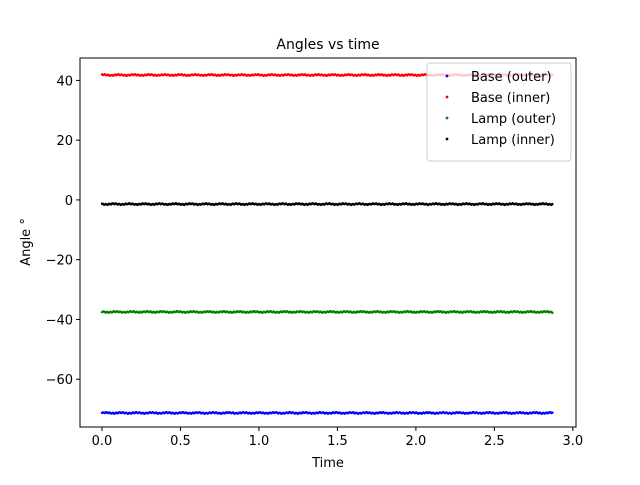  What do you see at coordinates (513, 140) in the screenshot?
I see `legend-label: Lamp (inner)` at bounding box center [513, 140].